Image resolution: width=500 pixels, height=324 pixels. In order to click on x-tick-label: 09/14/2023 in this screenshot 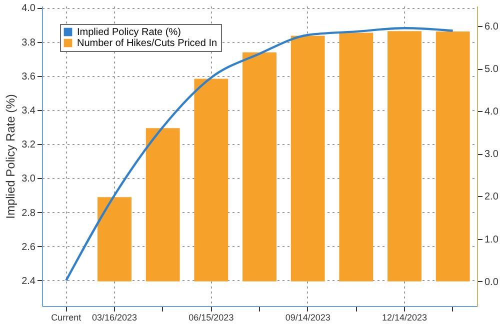, I will do `click(307, 317)`.